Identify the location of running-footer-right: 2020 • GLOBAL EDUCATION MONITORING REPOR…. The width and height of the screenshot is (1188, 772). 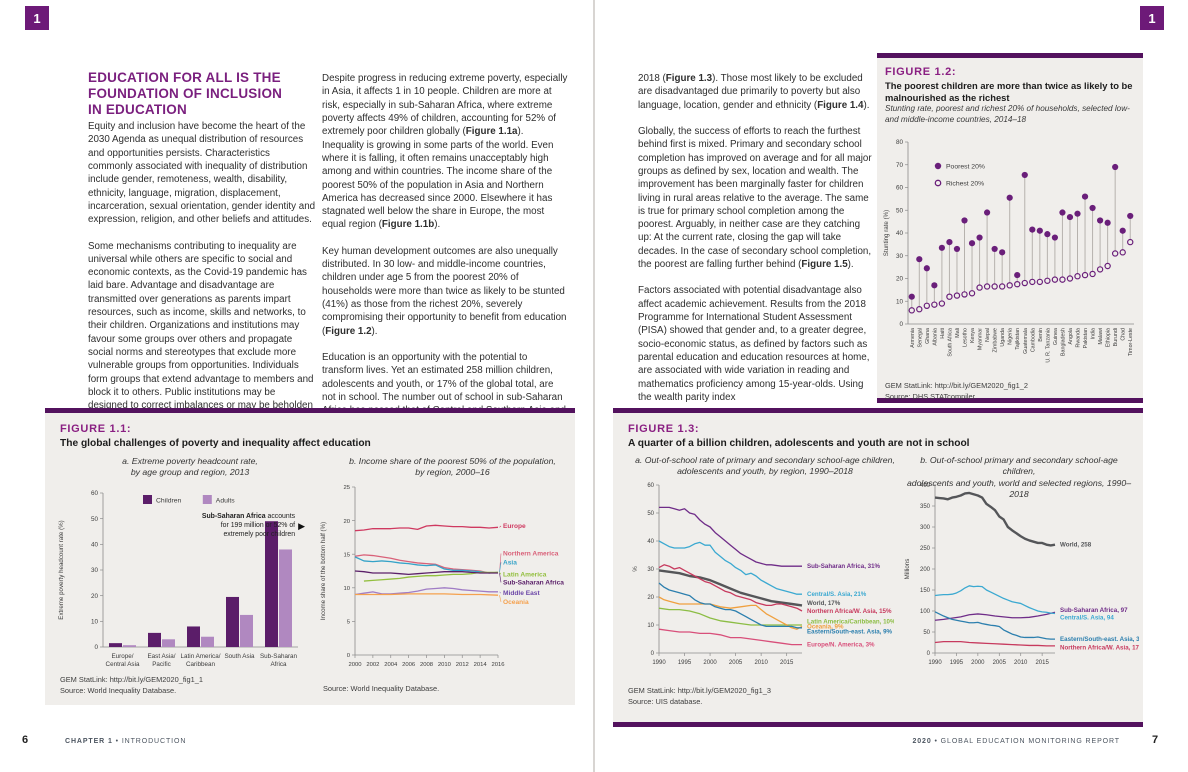
(1000, 741).